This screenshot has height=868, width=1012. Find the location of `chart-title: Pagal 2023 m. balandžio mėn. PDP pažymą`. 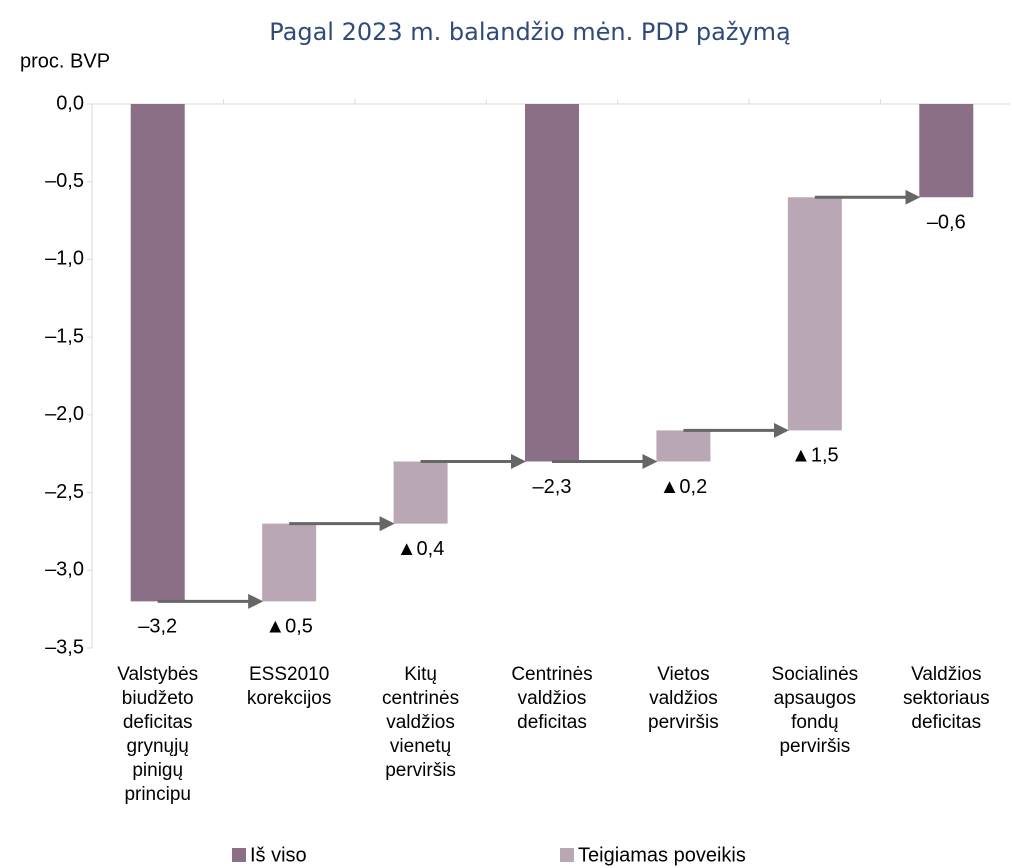

chart-title: Pagal 2023 m. balandžio mėn. PDP pažymą is located at coordinates (530, 32).